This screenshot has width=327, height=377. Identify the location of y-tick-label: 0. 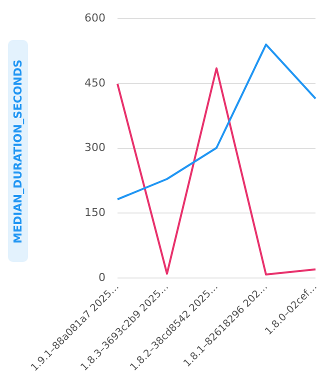
(102, 277).